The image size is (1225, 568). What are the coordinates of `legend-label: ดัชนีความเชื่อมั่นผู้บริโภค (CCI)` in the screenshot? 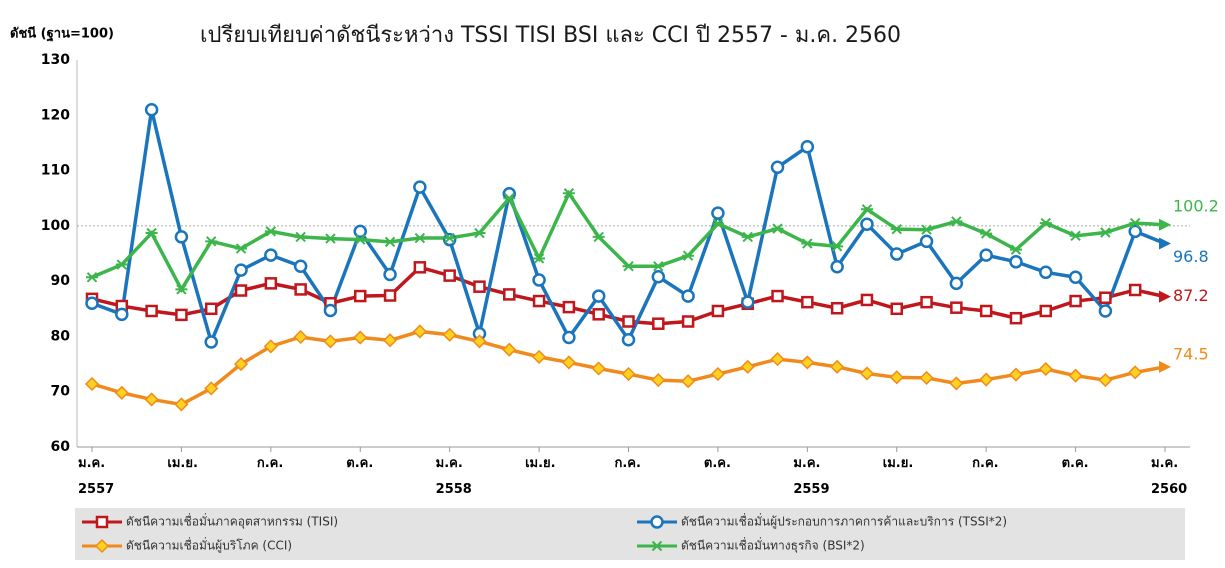 It's located at (209, 545).